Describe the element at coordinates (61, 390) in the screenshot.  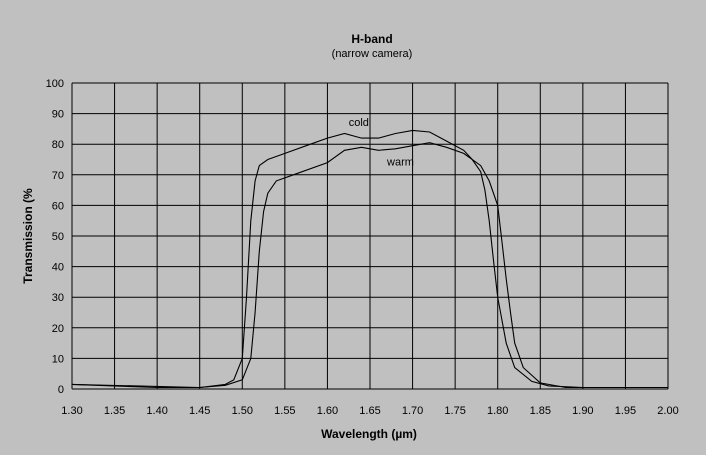
I see `y-tick-label: 0` at that location.